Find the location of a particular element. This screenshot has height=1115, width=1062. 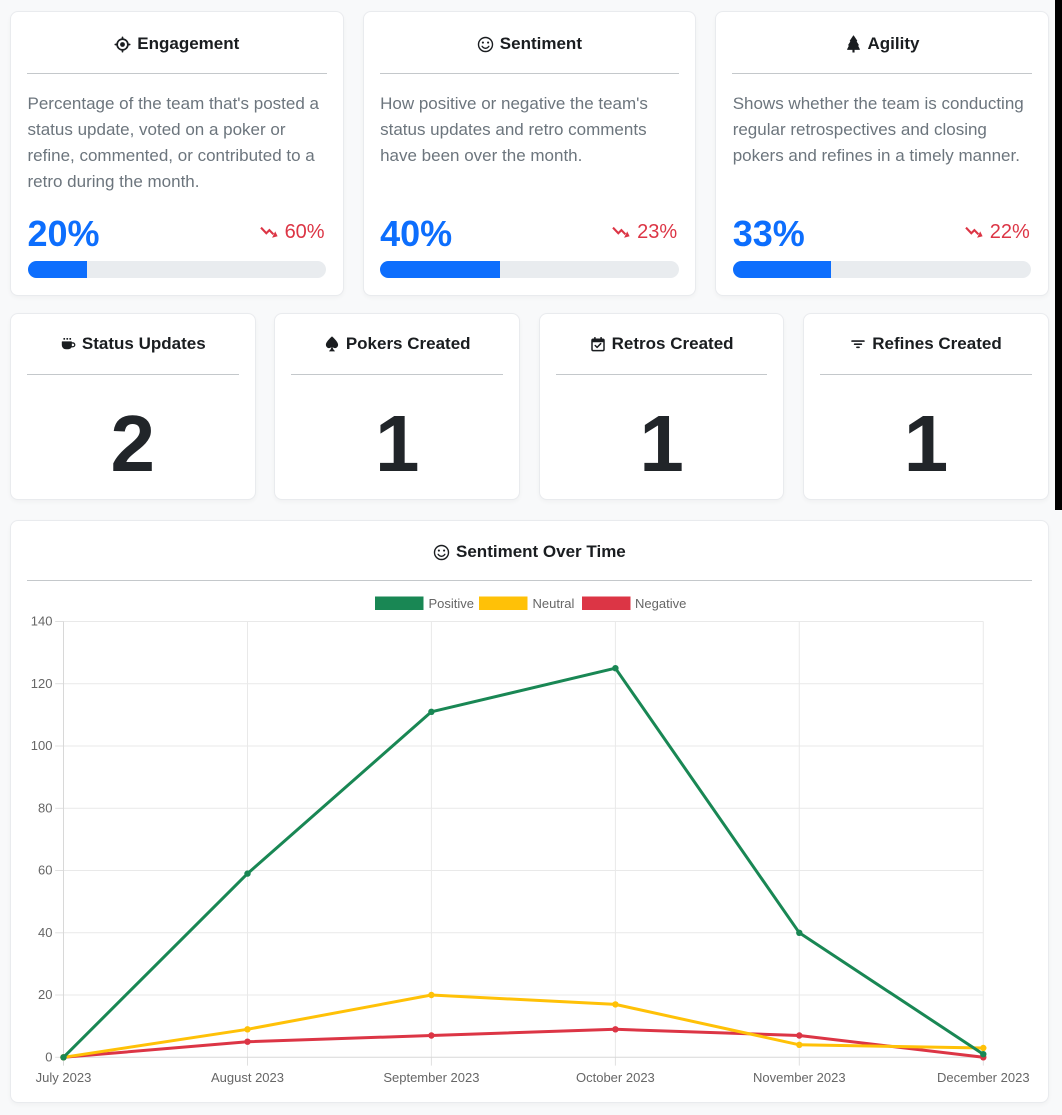

svg-text: 40 is located at coordinates (45, 932).